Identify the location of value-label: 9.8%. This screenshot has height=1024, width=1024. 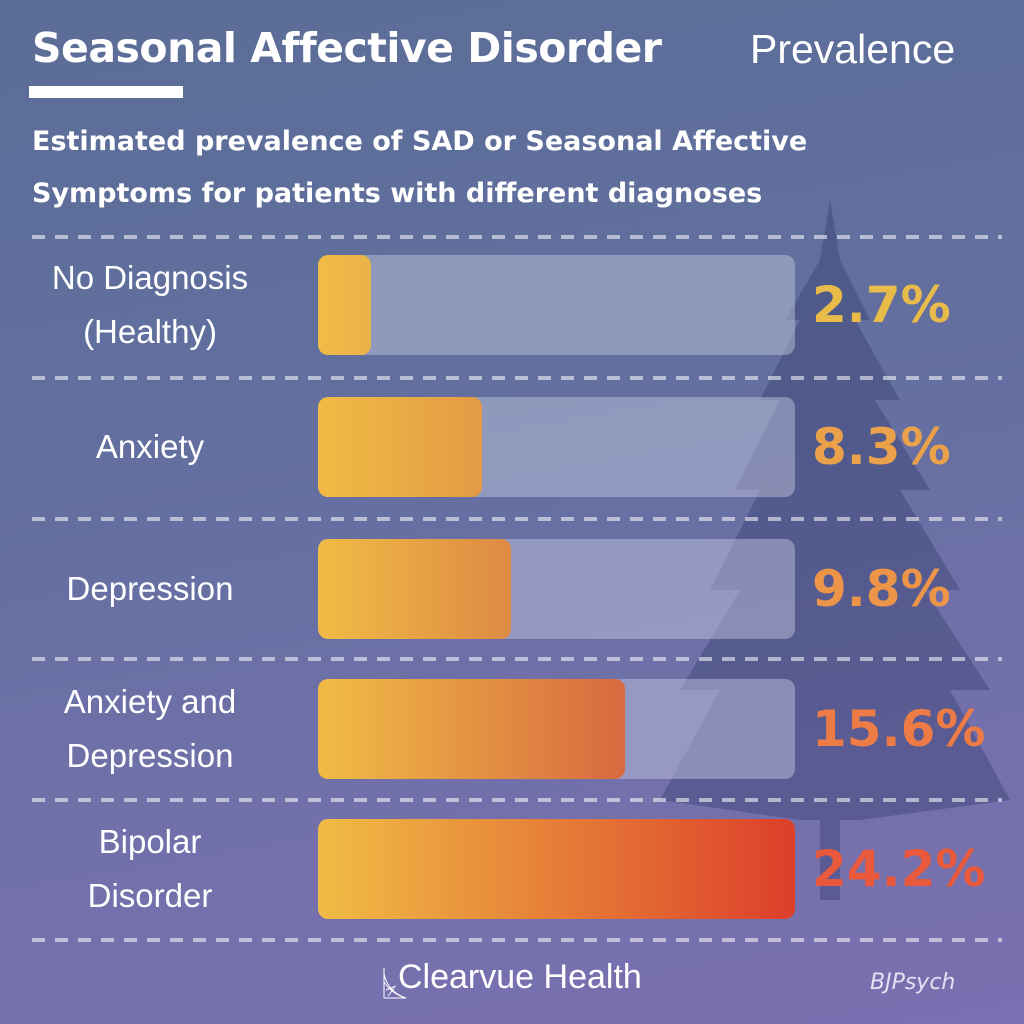
(881, 589).